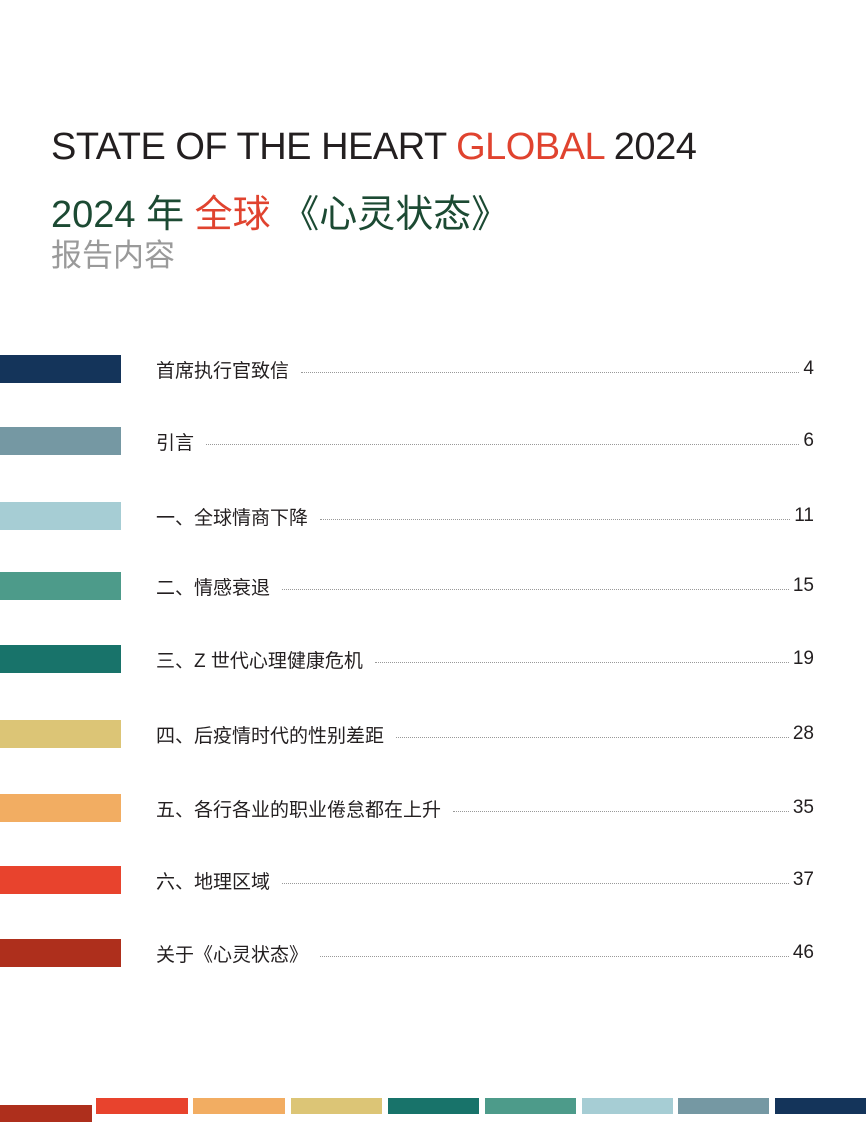 Image resolution: width=866 pixels, height=1122 pixels. I want to click on page-number: 35, so click(803, 807).